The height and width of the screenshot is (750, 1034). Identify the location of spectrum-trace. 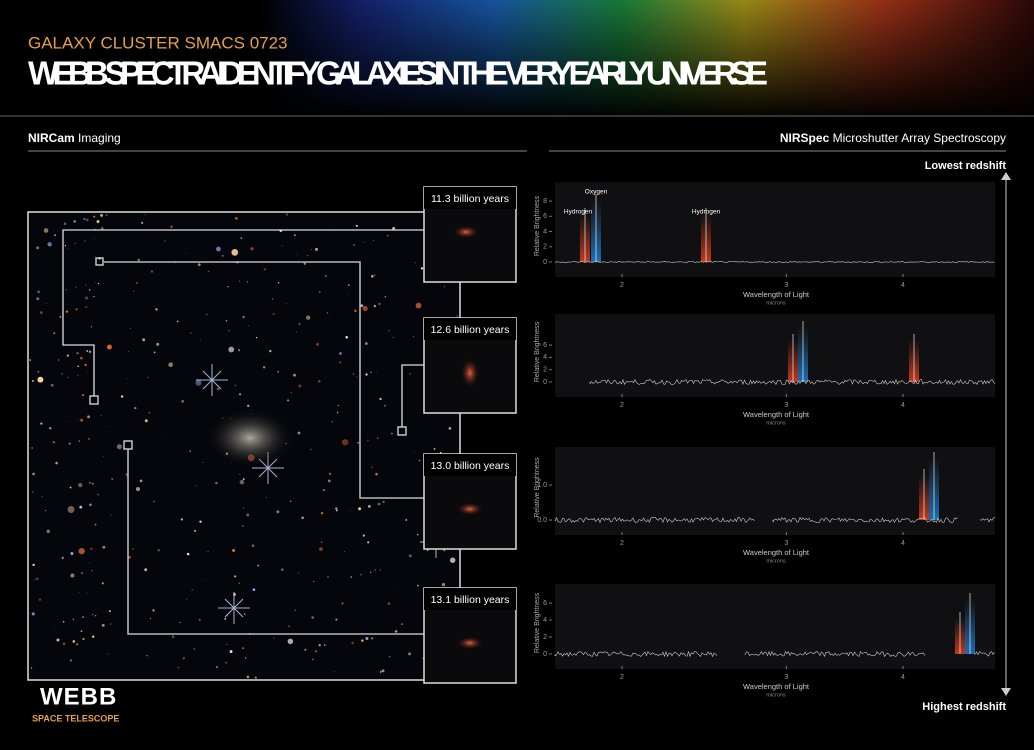
(865, 519).